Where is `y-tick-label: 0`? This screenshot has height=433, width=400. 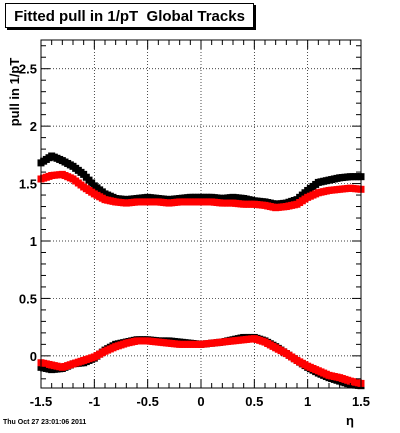
y-tick-label: 0 is located at coordinates (33, 356).